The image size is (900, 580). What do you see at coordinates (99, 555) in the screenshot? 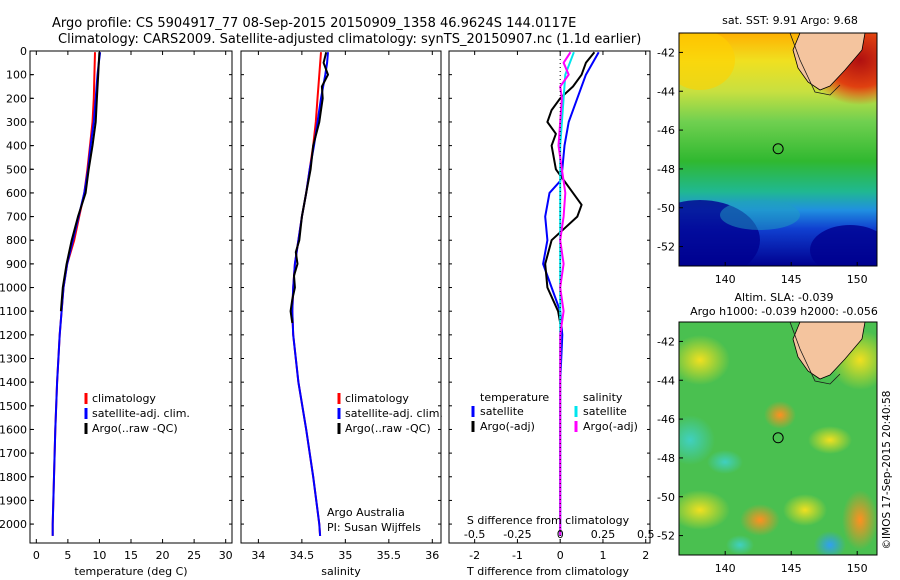
I see `x-tick-label: 10` at bounding box center [99, 555].